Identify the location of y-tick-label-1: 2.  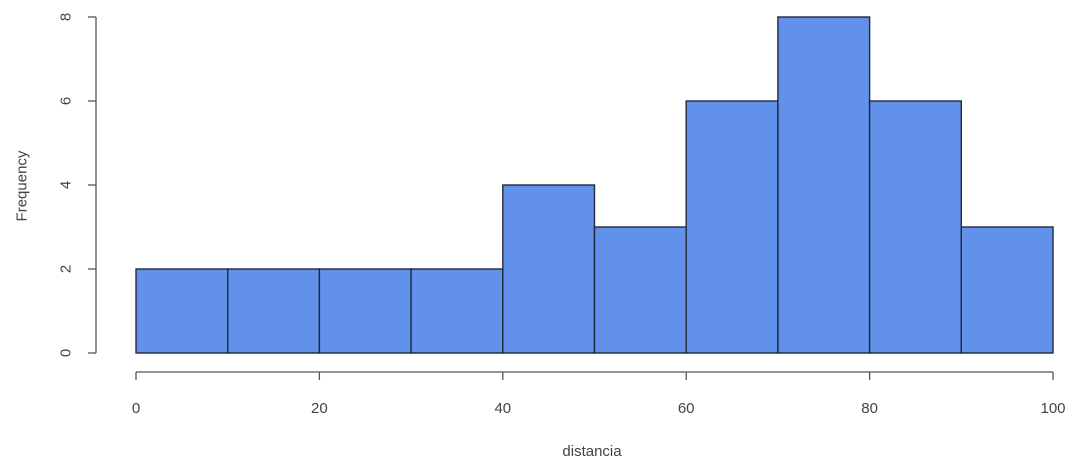
(66, 269).